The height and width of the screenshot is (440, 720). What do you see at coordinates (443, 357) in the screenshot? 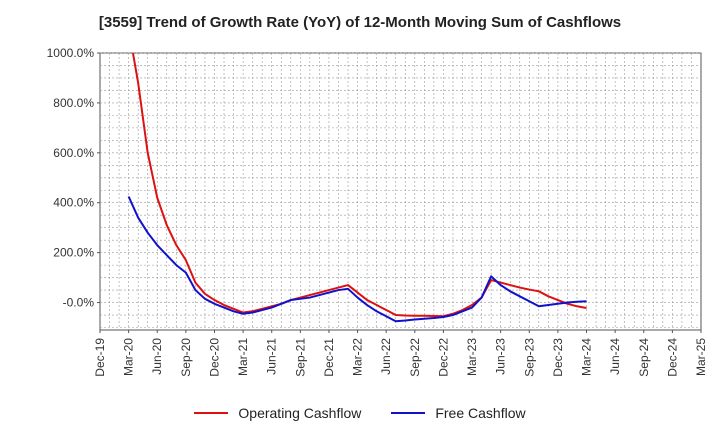
I see `x-tick-label: Dec-22` at bounding box center [443, 357].